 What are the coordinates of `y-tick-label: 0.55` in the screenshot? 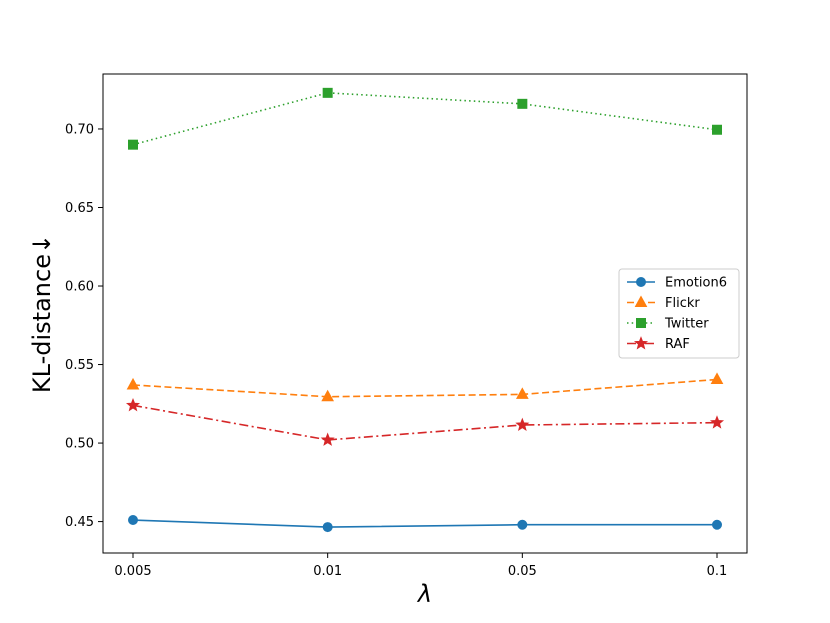 It's located at (79, 365).